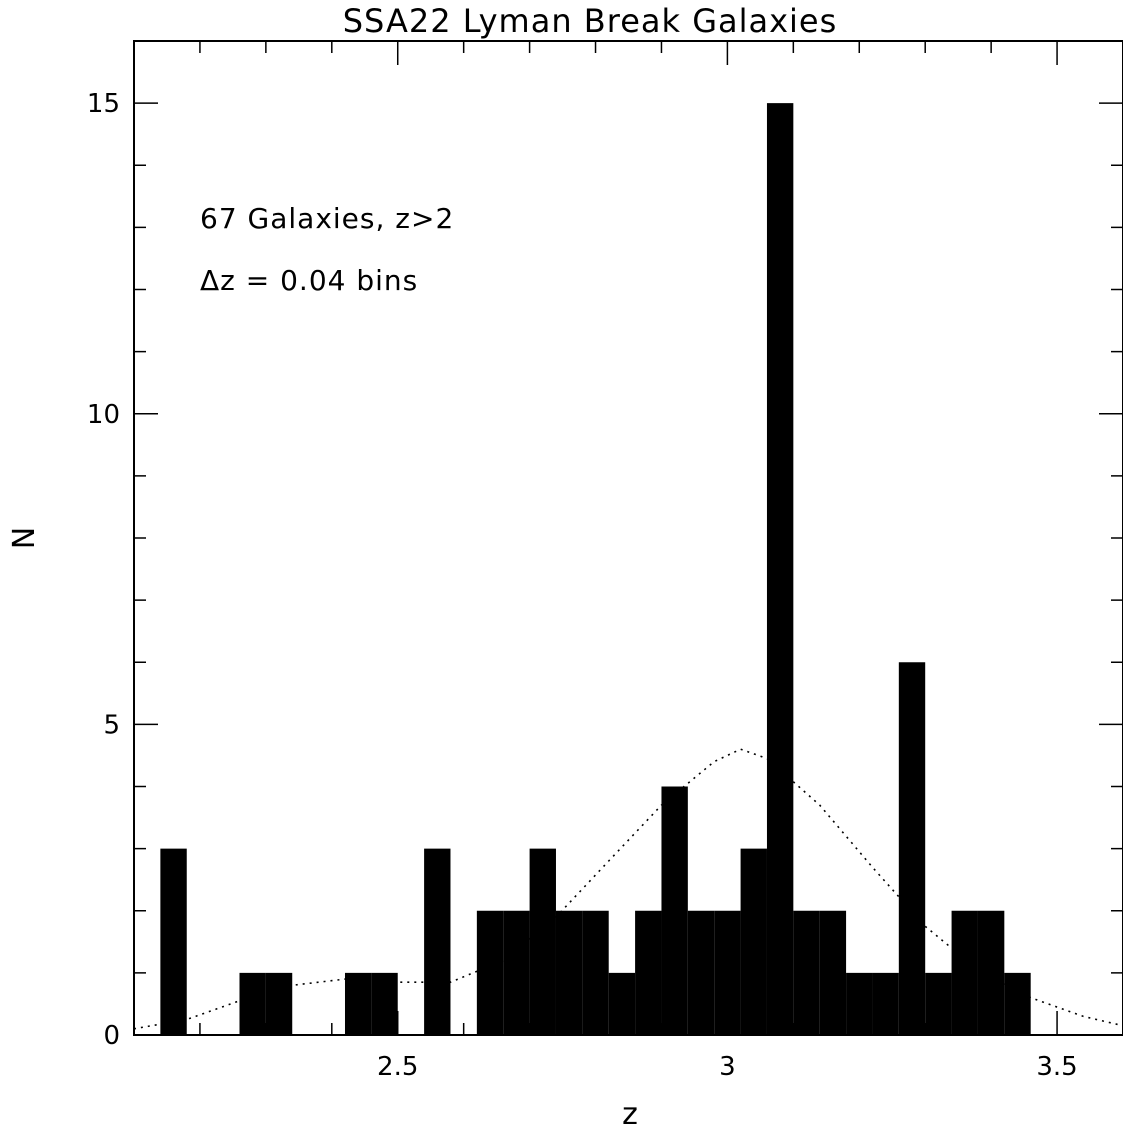  I want to click on x-tick-label: 3.5, so click(1056, 1067).